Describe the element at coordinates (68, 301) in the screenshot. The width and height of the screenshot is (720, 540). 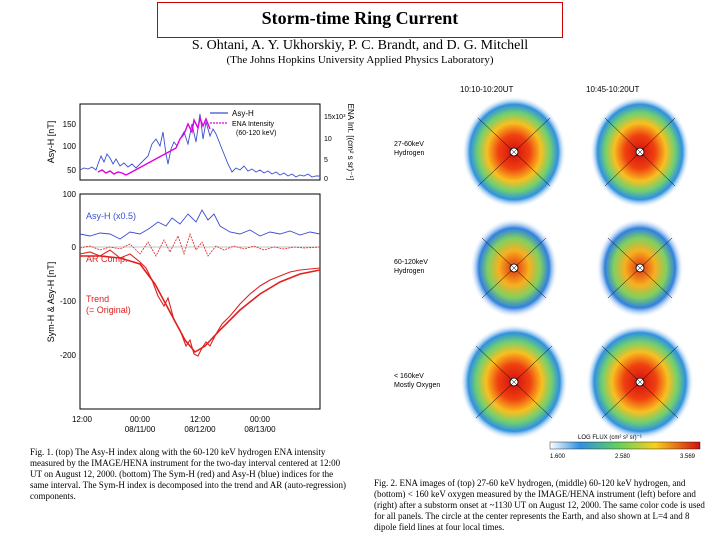
I see `bottom-y-tick: -100` at that location.